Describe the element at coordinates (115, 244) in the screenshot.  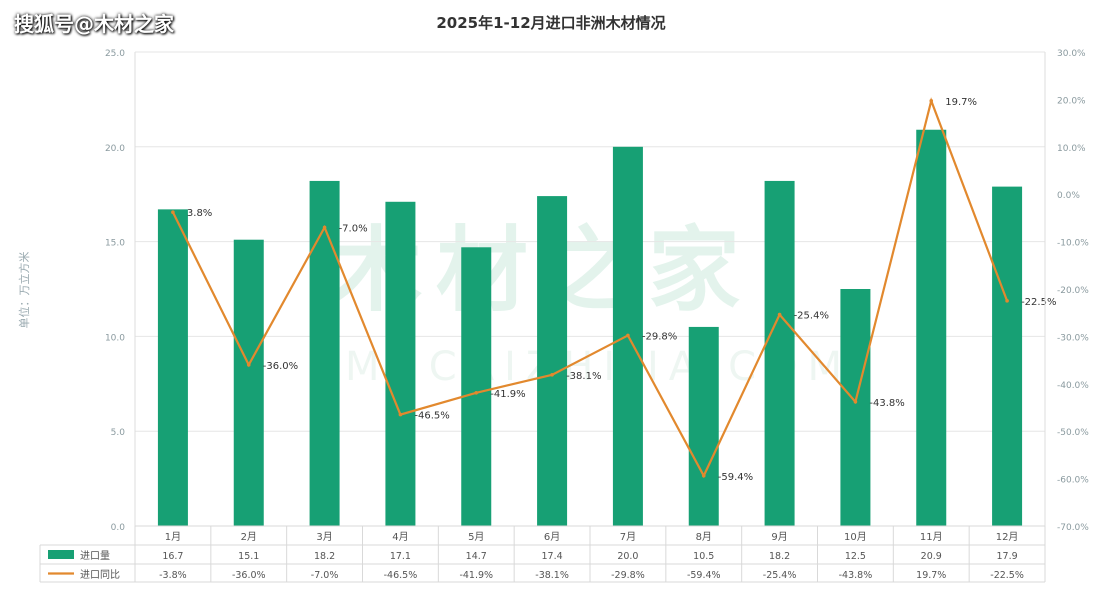
I see `y-tick-label: 15.0` at that location.